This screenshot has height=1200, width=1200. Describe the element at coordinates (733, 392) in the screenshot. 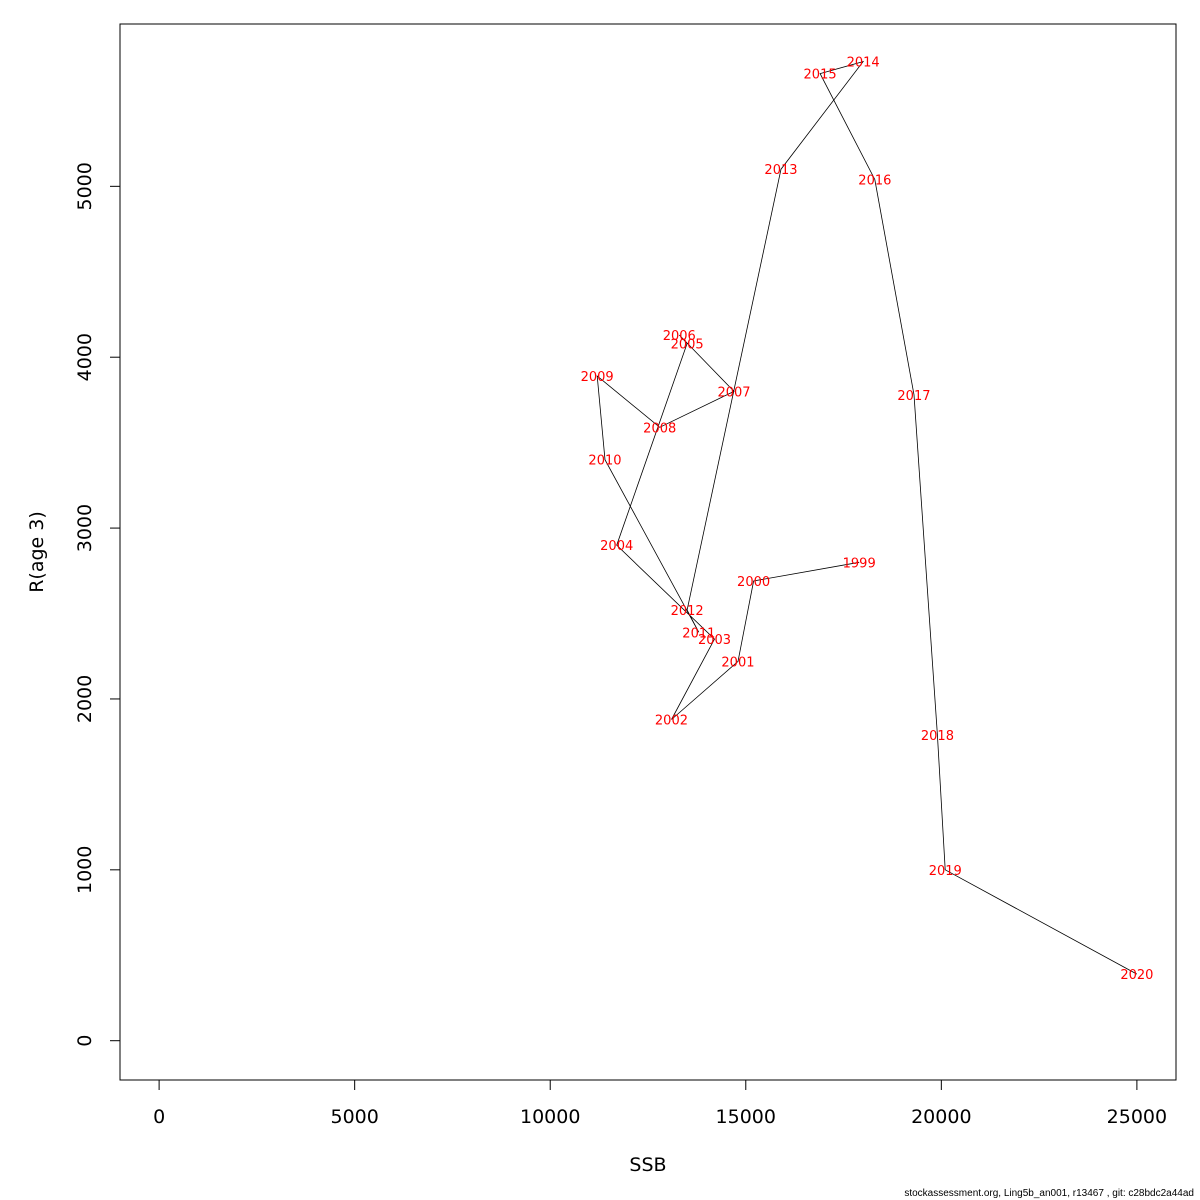

I see `point-label-2007: 2007` at that location.